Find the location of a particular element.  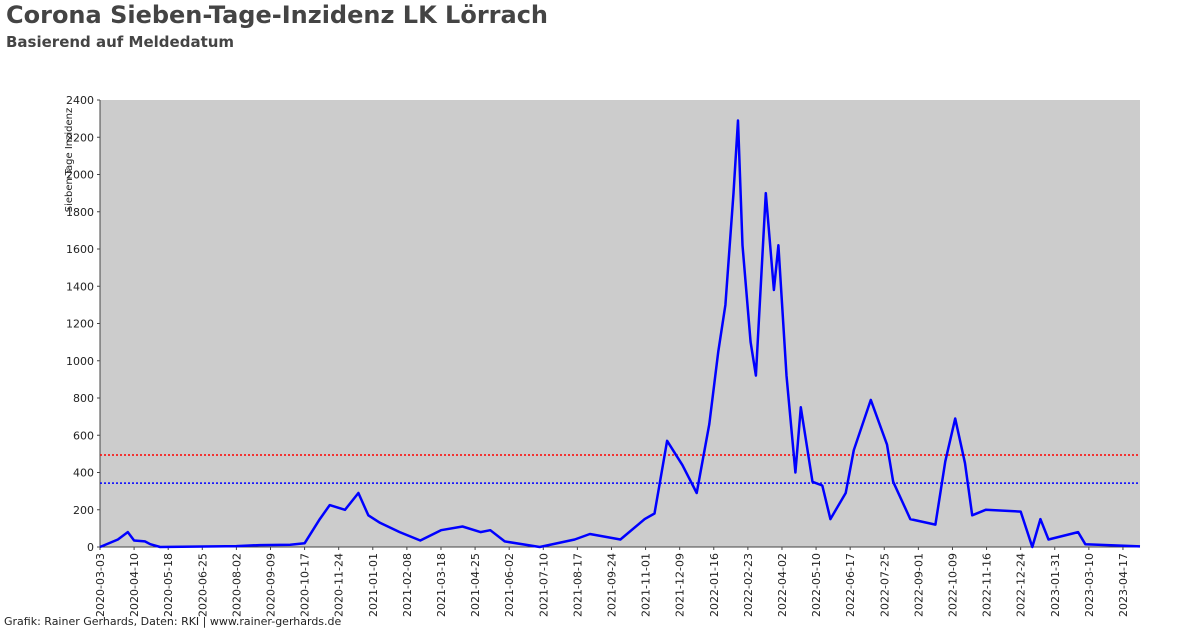

x-tick-label: 2023-01-31 is located at coordinates (1055, 585).